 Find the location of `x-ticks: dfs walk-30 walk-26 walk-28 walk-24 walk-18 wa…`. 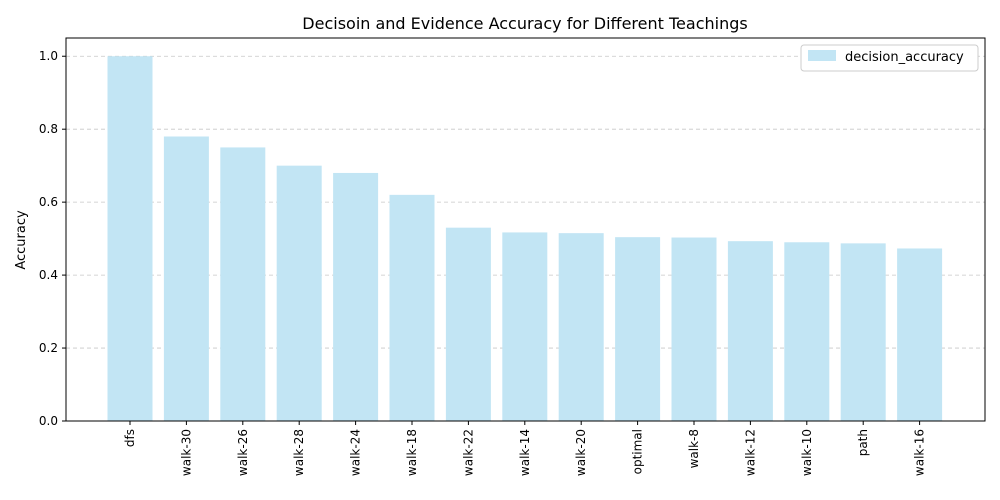

x-ticks: dfs walk-30 walk-26 walk-28 walk-24 walk-18 wa… is located at coordinates (525, 448).